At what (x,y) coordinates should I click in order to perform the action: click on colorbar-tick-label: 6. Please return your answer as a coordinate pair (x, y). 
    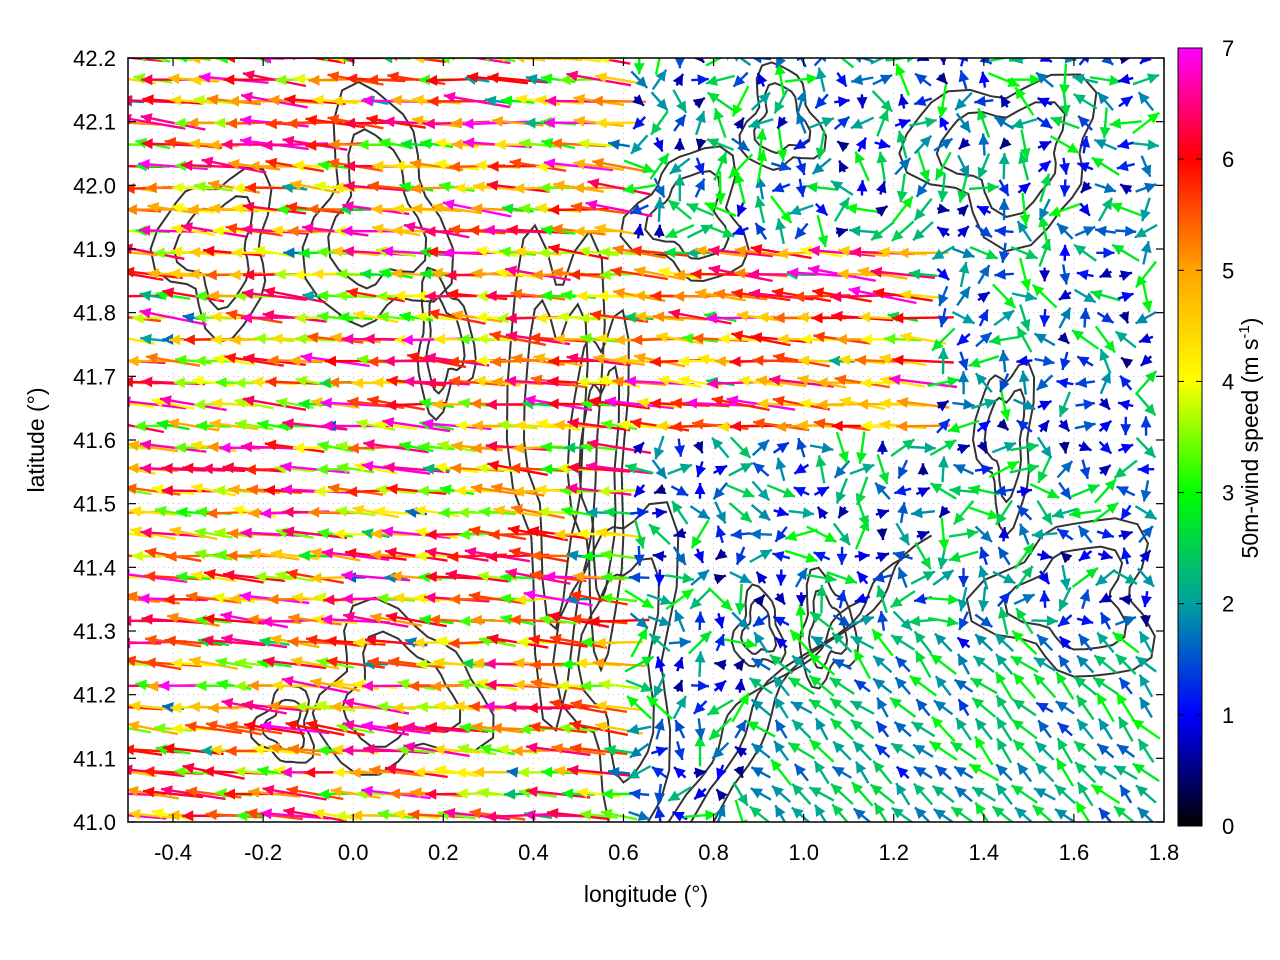
    Looking at the image, I should click on (1228, 159).